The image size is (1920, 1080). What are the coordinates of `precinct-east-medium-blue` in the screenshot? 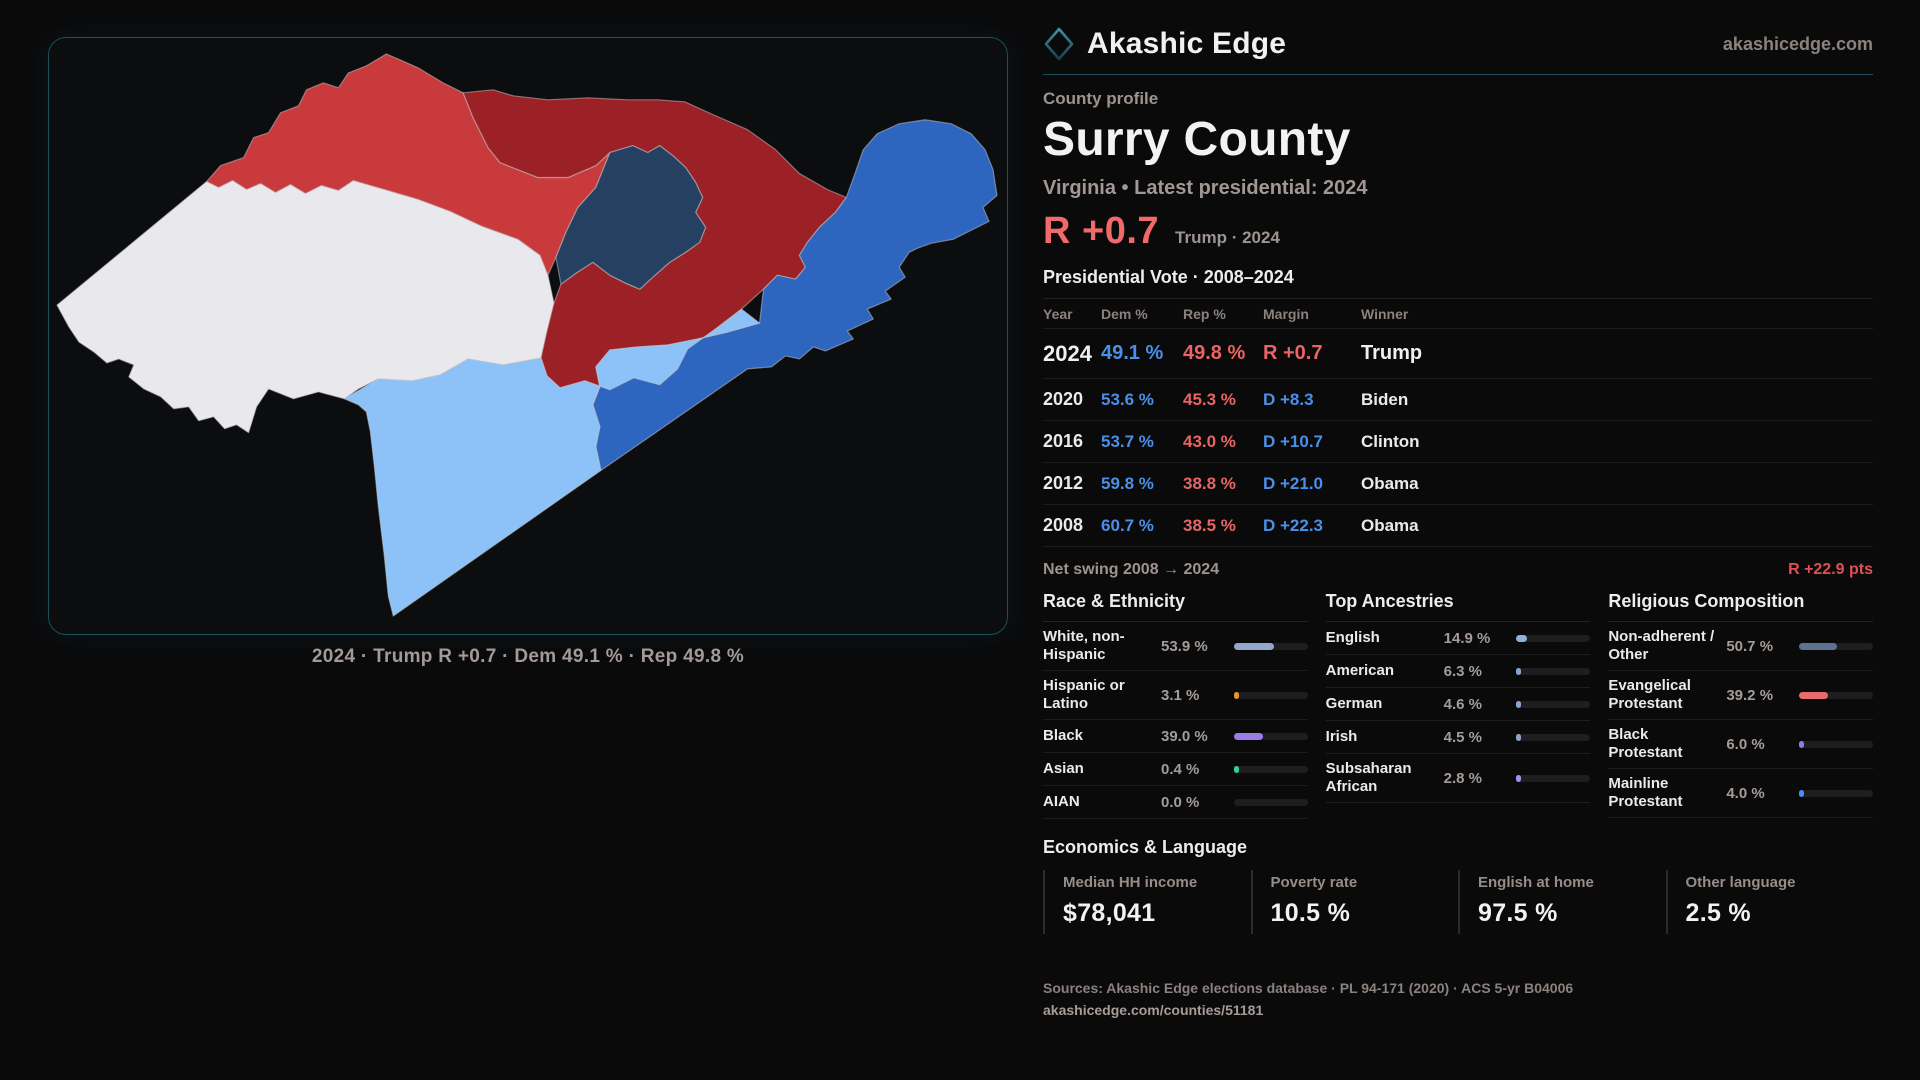 It's located at (795, 295).